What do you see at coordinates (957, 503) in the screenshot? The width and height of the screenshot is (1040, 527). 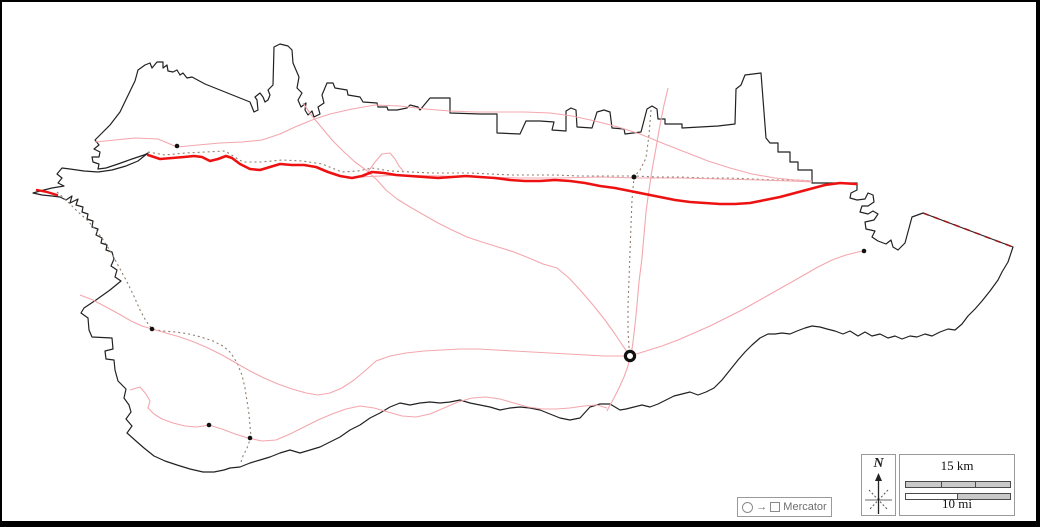 I see `scale-mi-label: 10 mi` at bounding box center [957, 503].